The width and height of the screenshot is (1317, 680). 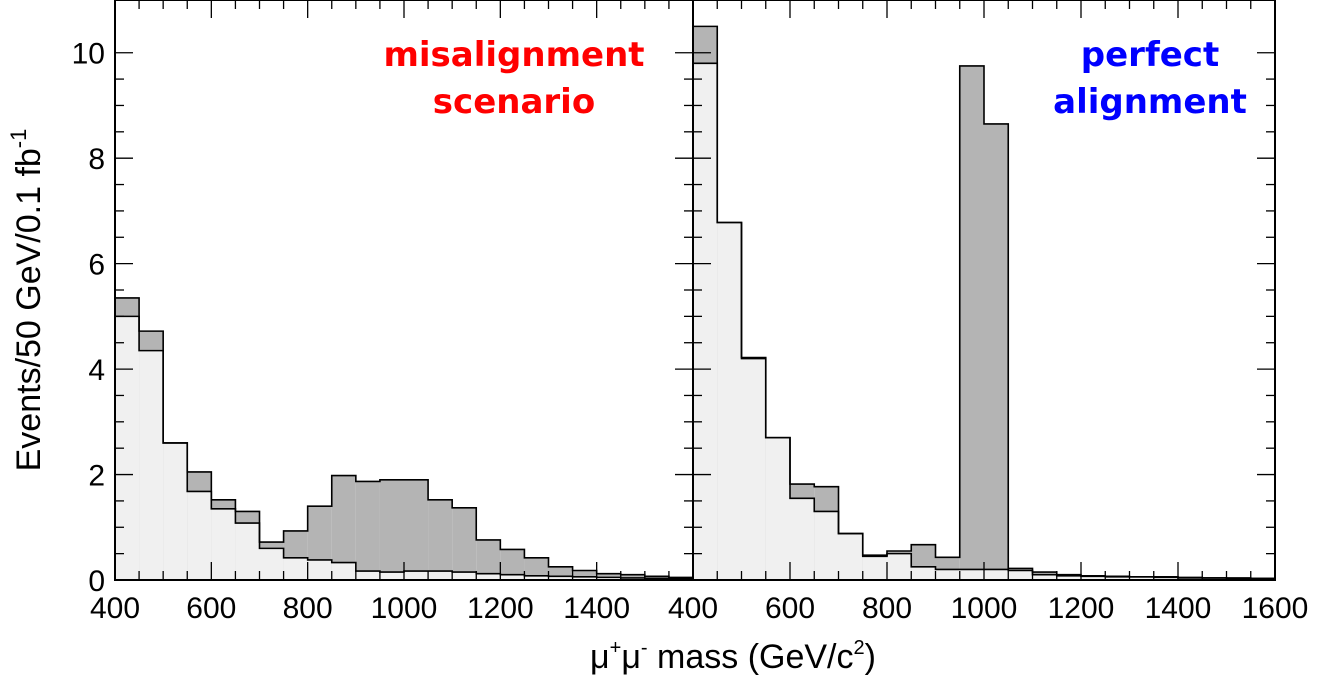 I want to click on x-axis-label-sup1: +, so click(x=616, y=648).